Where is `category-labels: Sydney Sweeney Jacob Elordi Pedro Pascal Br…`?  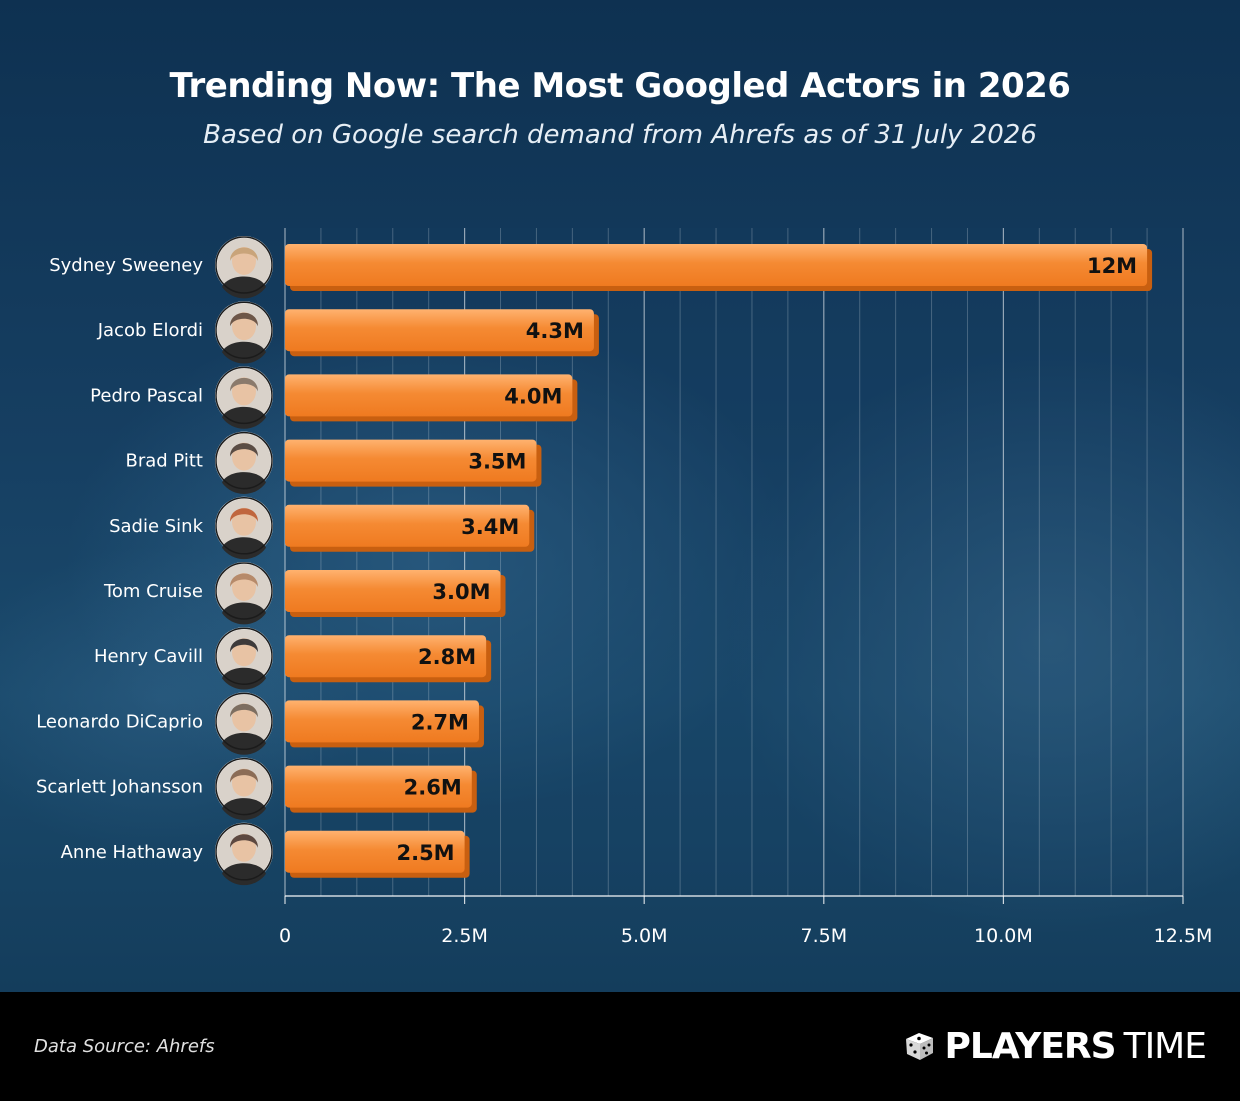 category-labels: Sydney Sweeney Jacob Elordi Pedro Pascal Br… is located at coordinates (154, 561).